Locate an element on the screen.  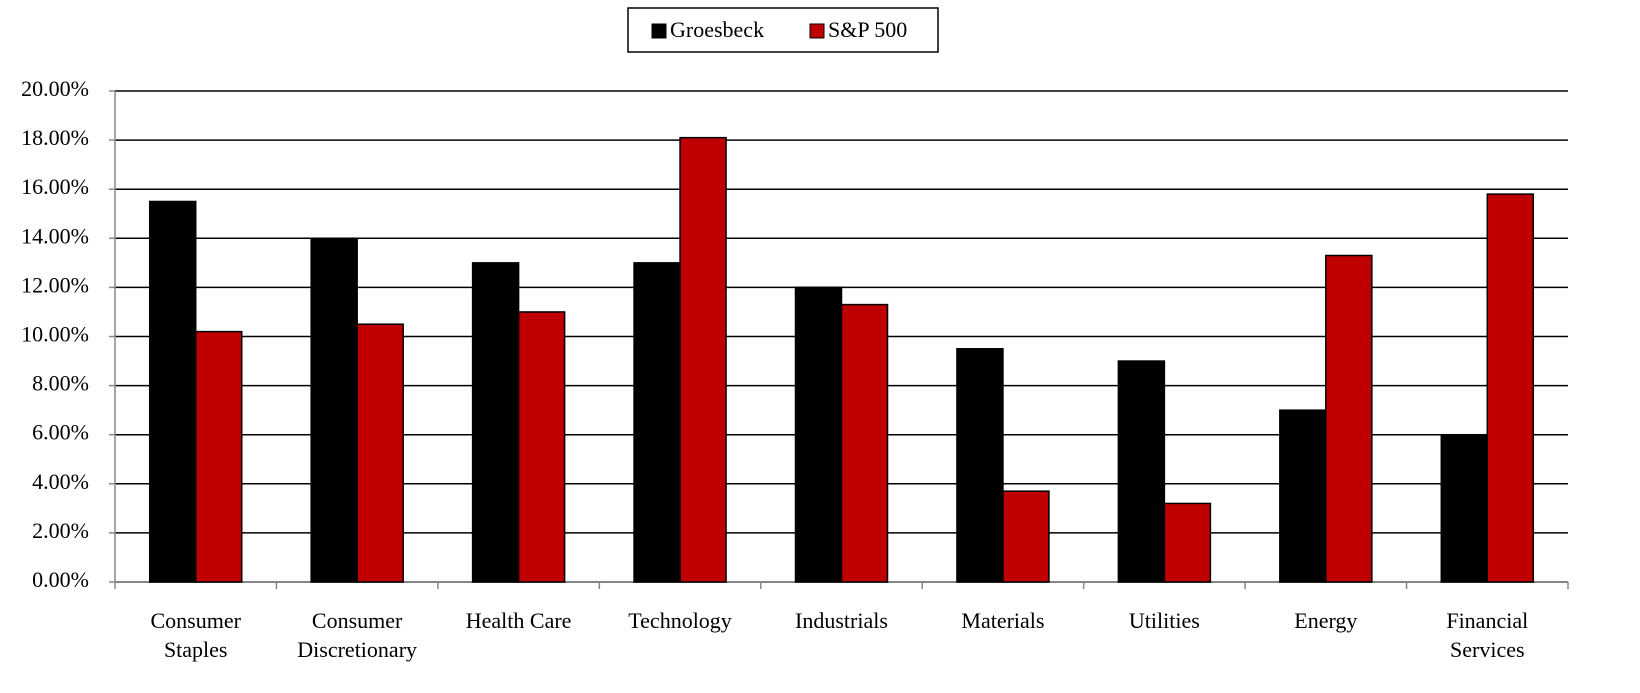
x-tick-label: Energy is located at coordinates (1326, 620).